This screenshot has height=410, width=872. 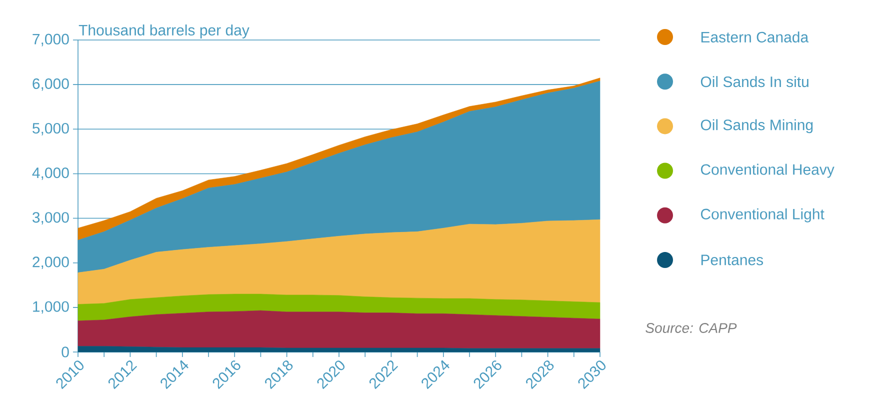 I want to click on y-tick-label: 1,000, so click(x=51, y=307).